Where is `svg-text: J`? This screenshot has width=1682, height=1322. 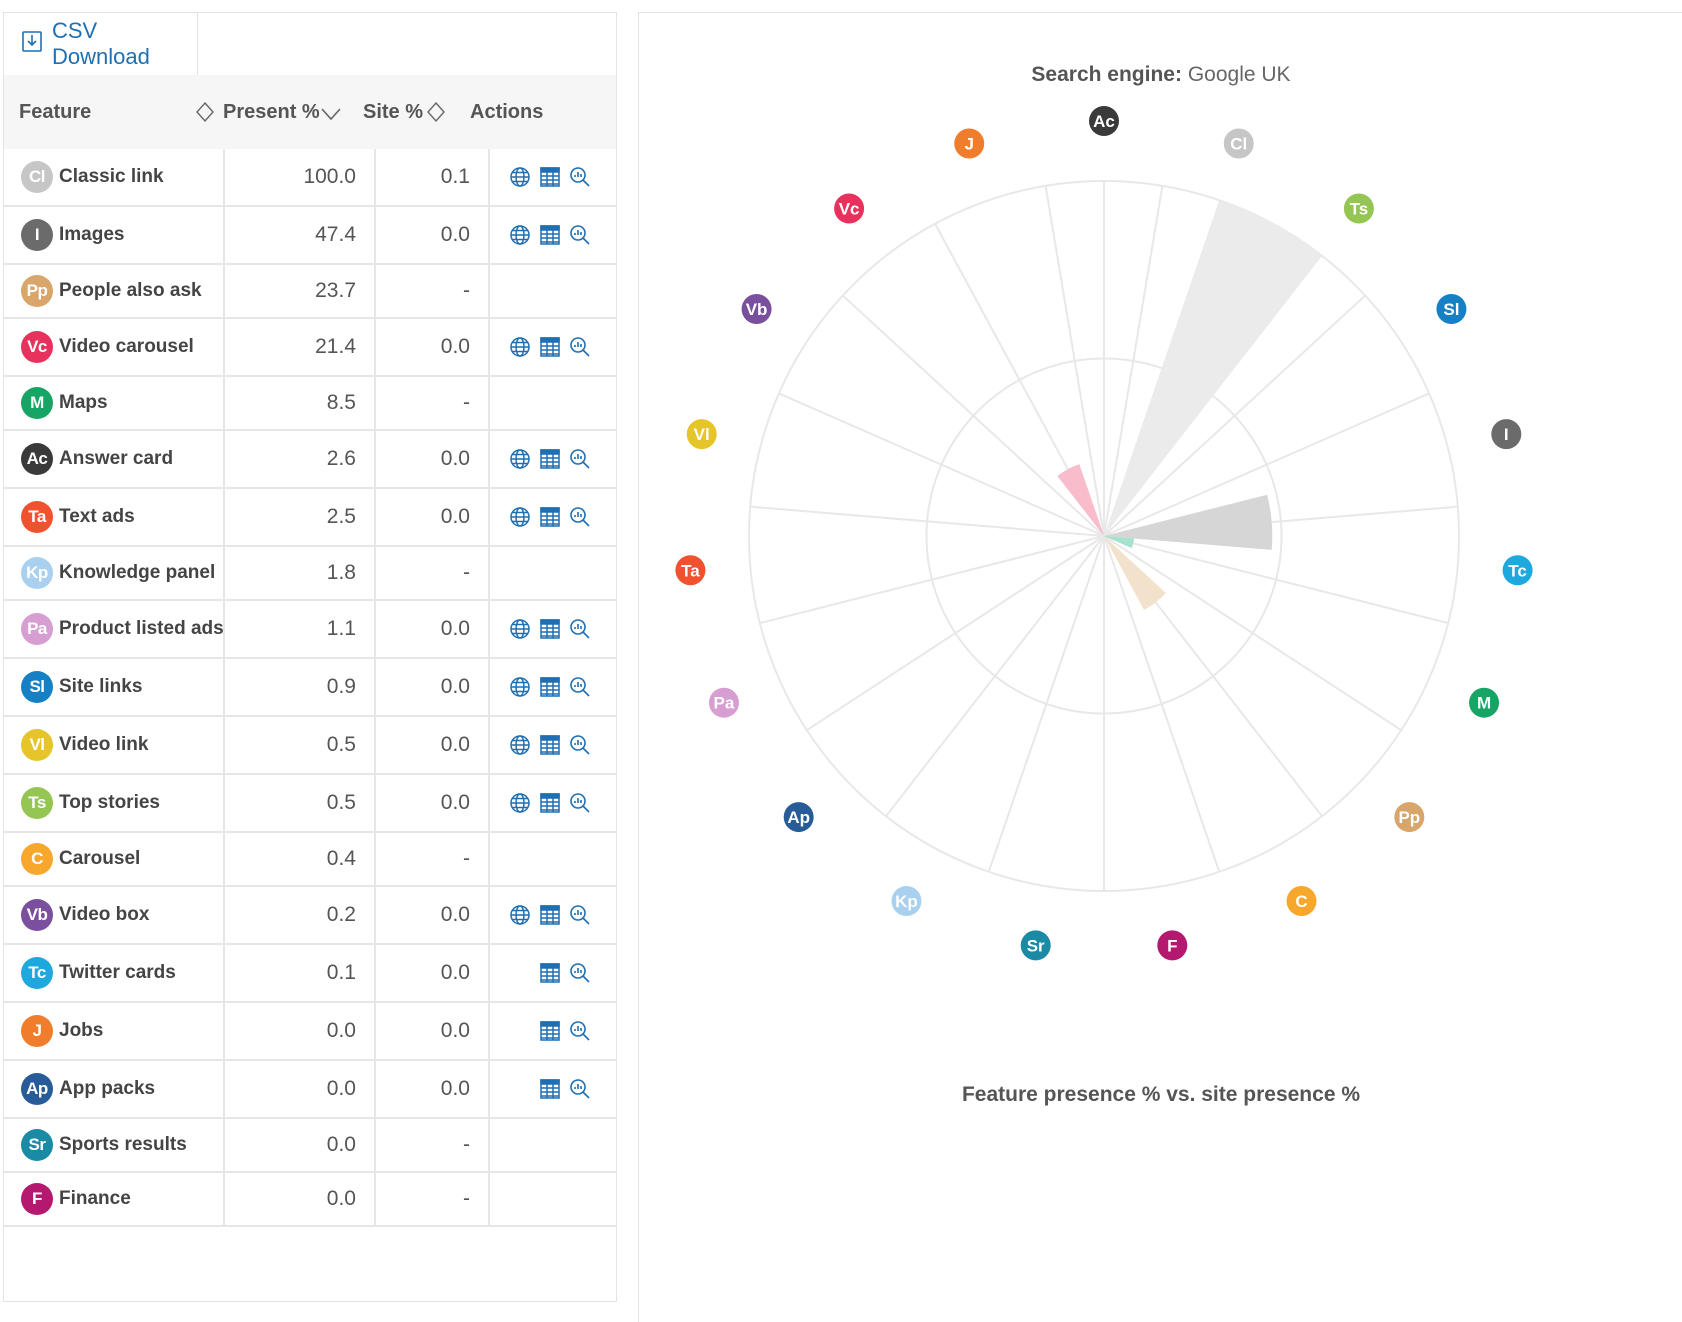 svg-text: J is located at coordinates (969, 143).